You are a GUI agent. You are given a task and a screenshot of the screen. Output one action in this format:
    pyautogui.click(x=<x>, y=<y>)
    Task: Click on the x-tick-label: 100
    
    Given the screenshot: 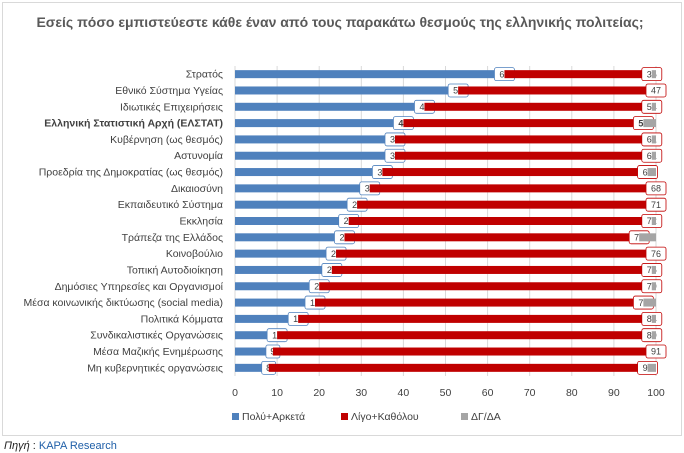 What is the action you would take?
    pyautogui.click(x=656, y=393)
    